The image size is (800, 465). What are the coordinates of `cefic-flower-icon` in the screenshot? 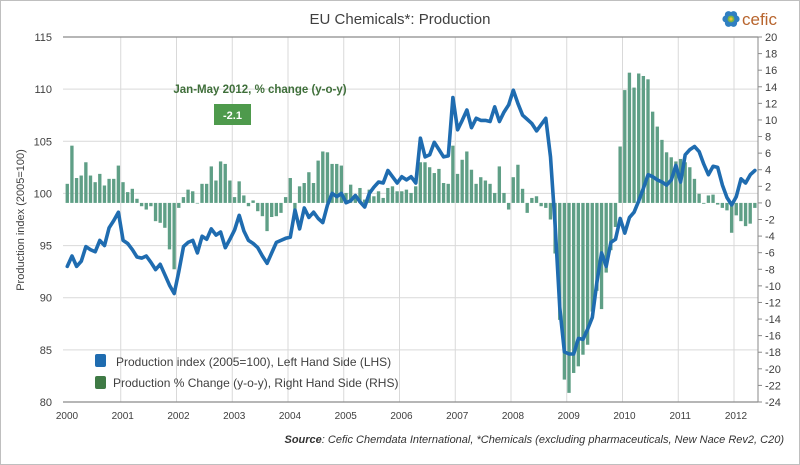 It's located at (731, 19).